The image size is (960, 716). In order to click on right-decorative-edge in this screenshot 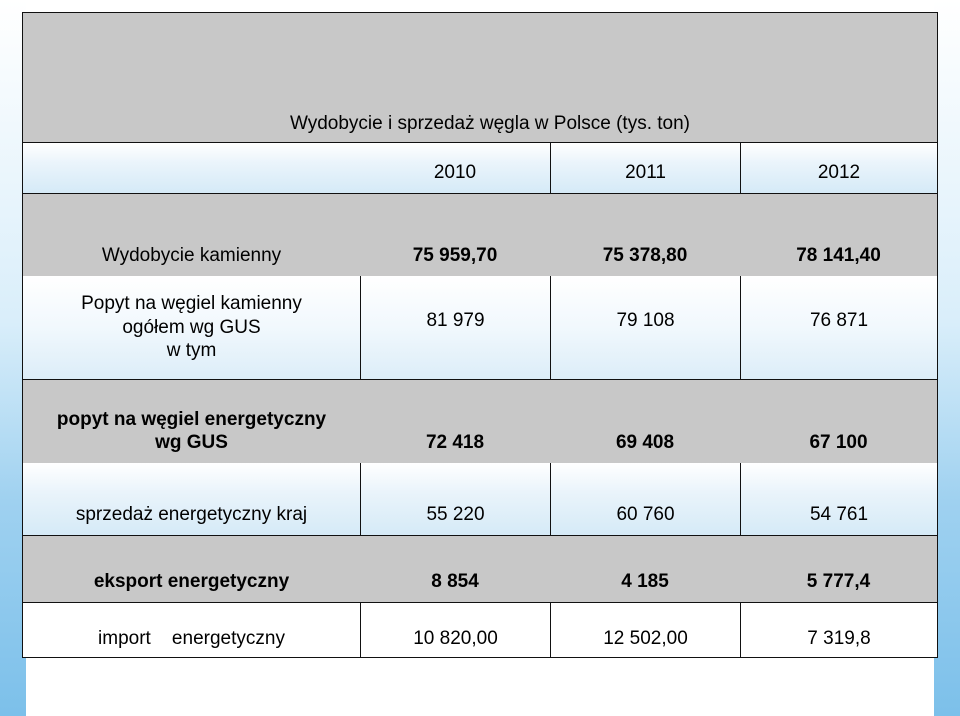, I will do `click(947, 358)`.